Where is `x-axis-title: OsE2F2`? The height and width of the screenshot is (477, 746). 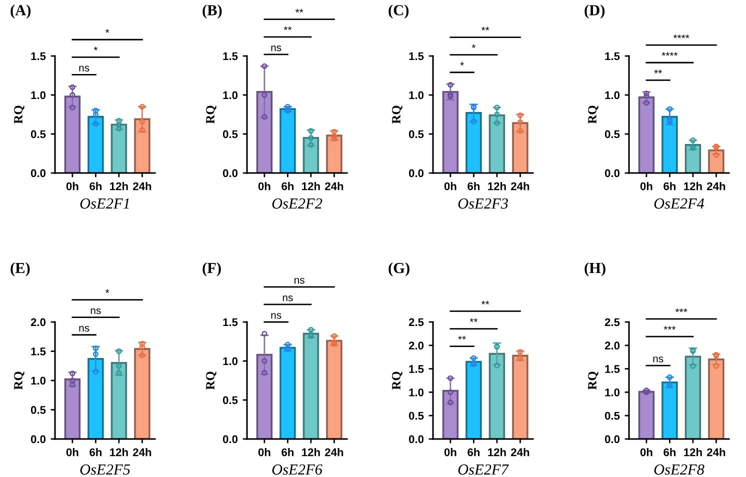
x-axis-title: OsE2F2 is located at coordinates (297, 203).